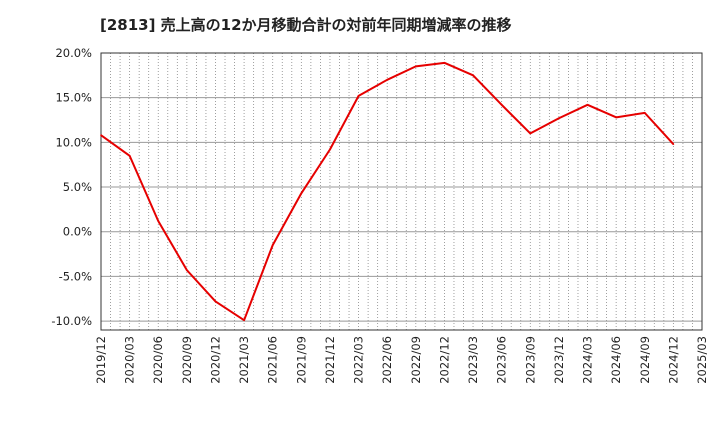 The width and height of the screenshot is (720, 440). Describe the element at coordinates (244, 360) in the screenshot. I see `x-tick-label: 2021/03` at that location.